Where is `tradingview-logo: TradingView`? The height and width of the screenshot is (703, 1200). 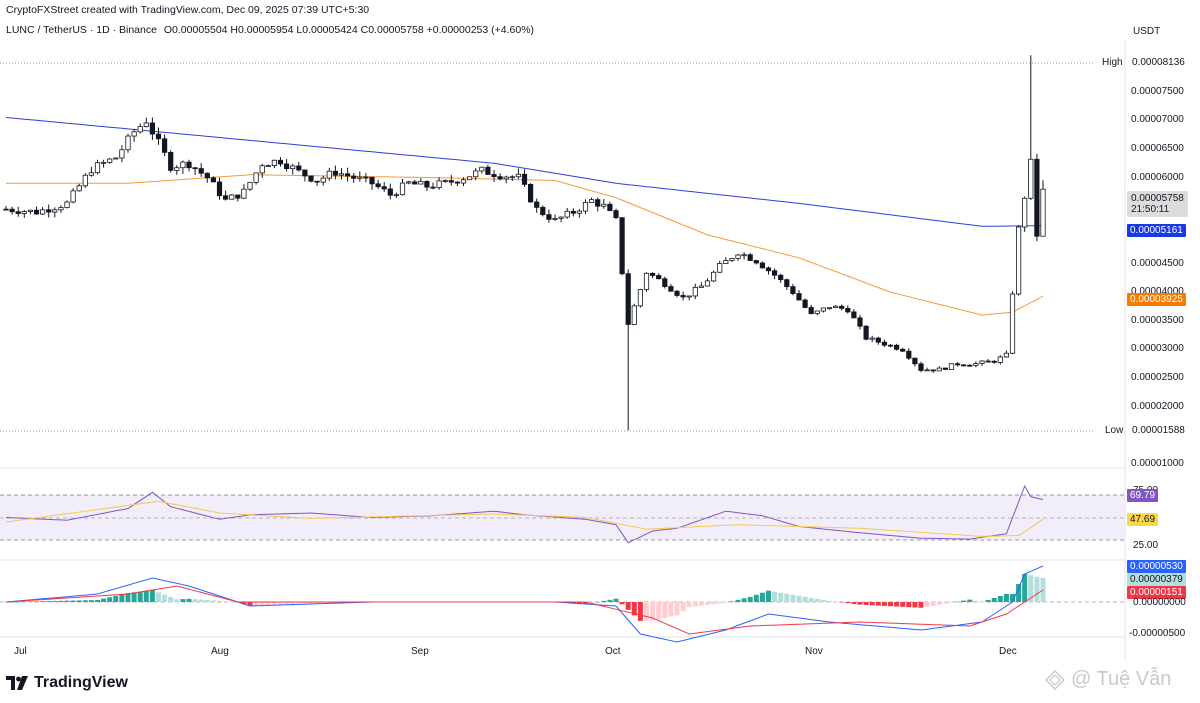
tradingview-logo: TradingView is located at coordinates (67, 683).